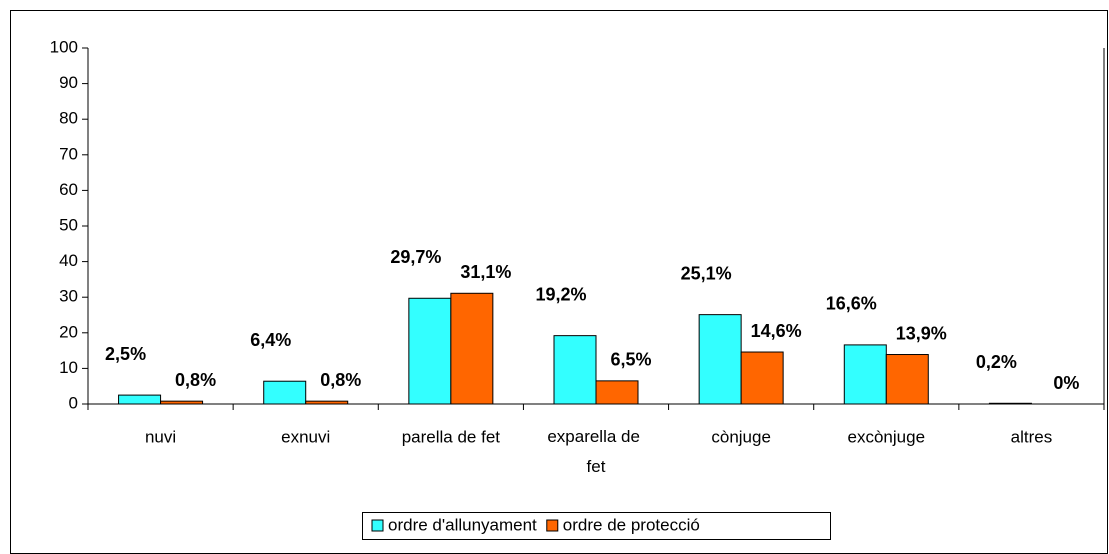  Describe the element at coordinates (68, 224) in the screenshot. I see `y-tick-label: 50` at that location.